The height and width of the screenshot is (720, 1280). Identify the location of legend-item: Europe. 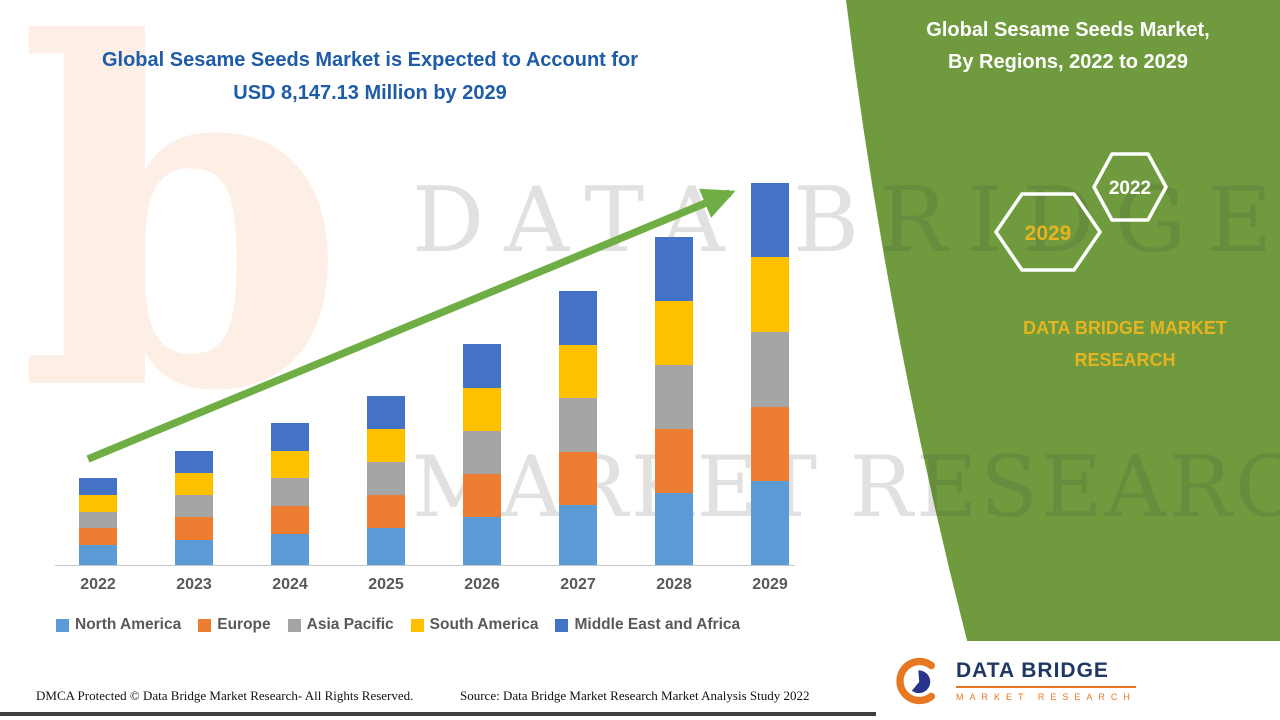
(234, 625).